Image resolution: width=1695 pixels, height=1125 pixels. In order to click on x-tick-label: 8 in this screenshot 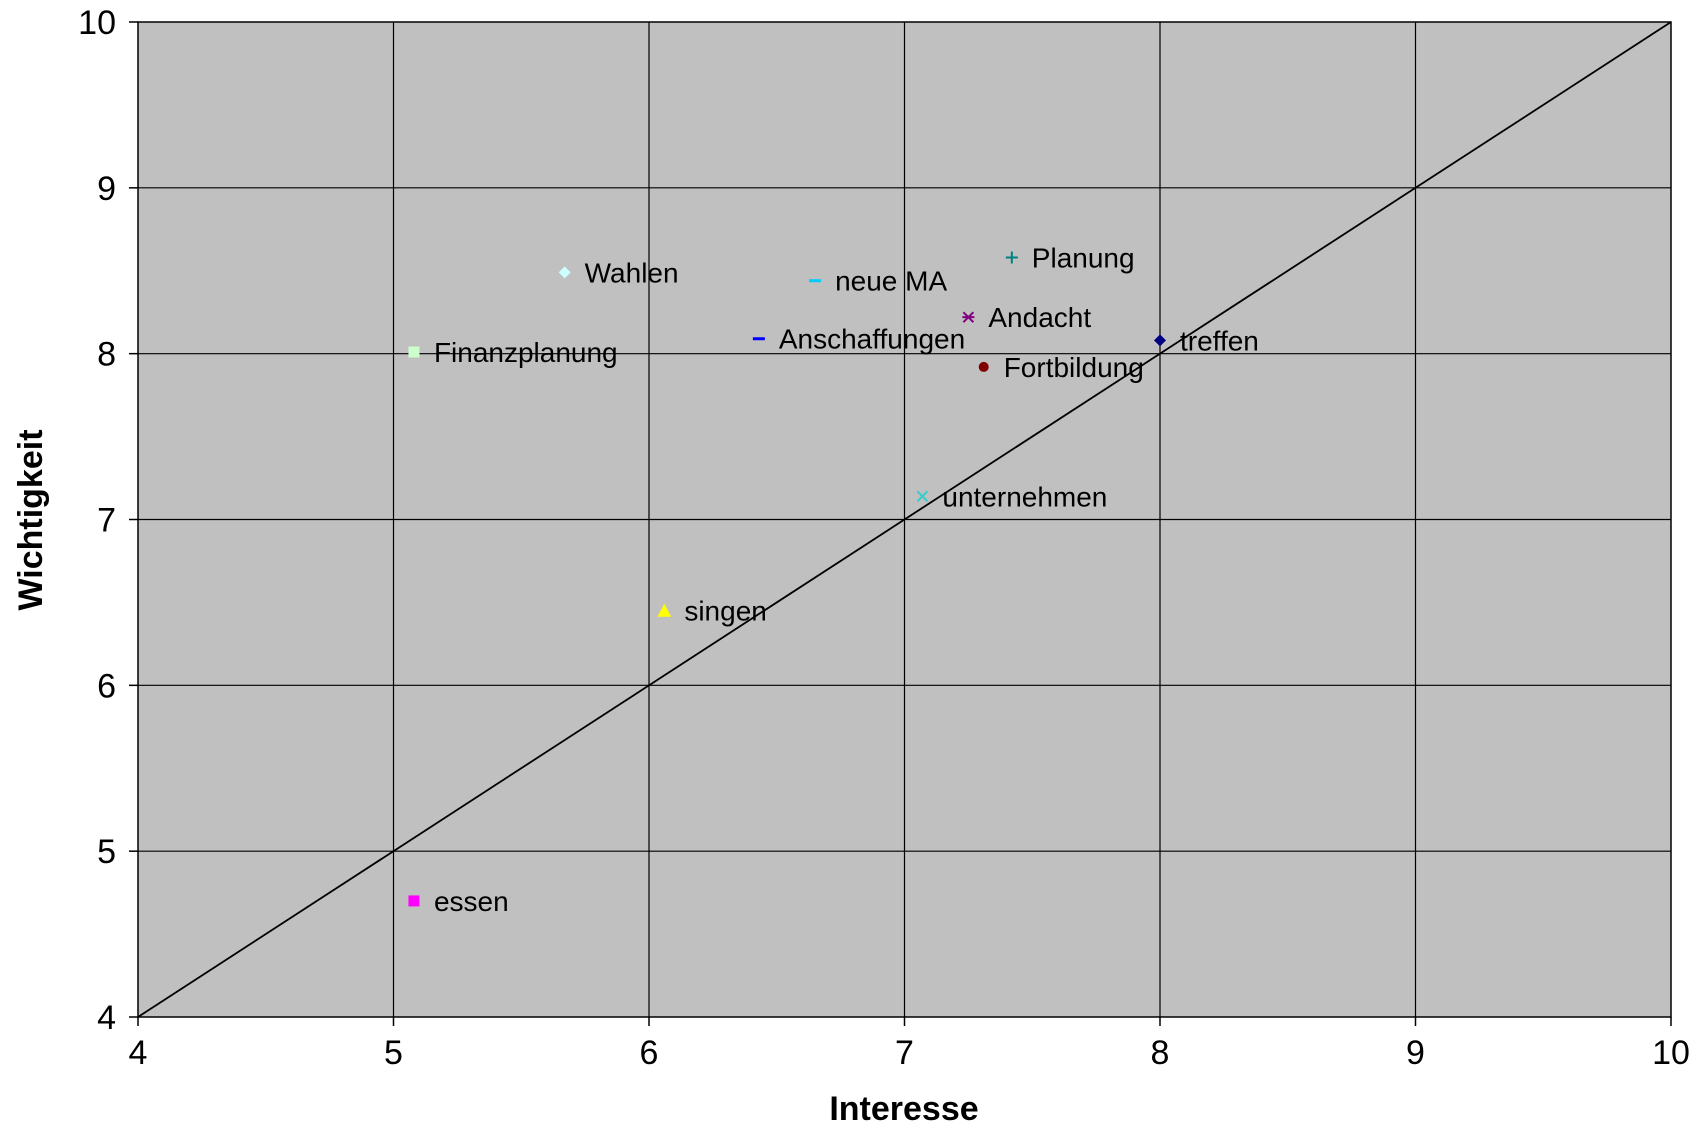, I will do `click(1160, 1053)`.